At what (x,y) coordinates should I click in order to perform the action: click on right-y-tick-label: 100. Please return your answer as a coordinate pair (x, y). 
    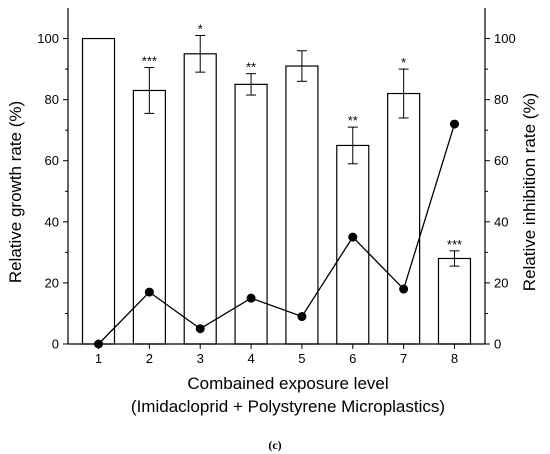
    Looking at the image, I should click on (505, 38).